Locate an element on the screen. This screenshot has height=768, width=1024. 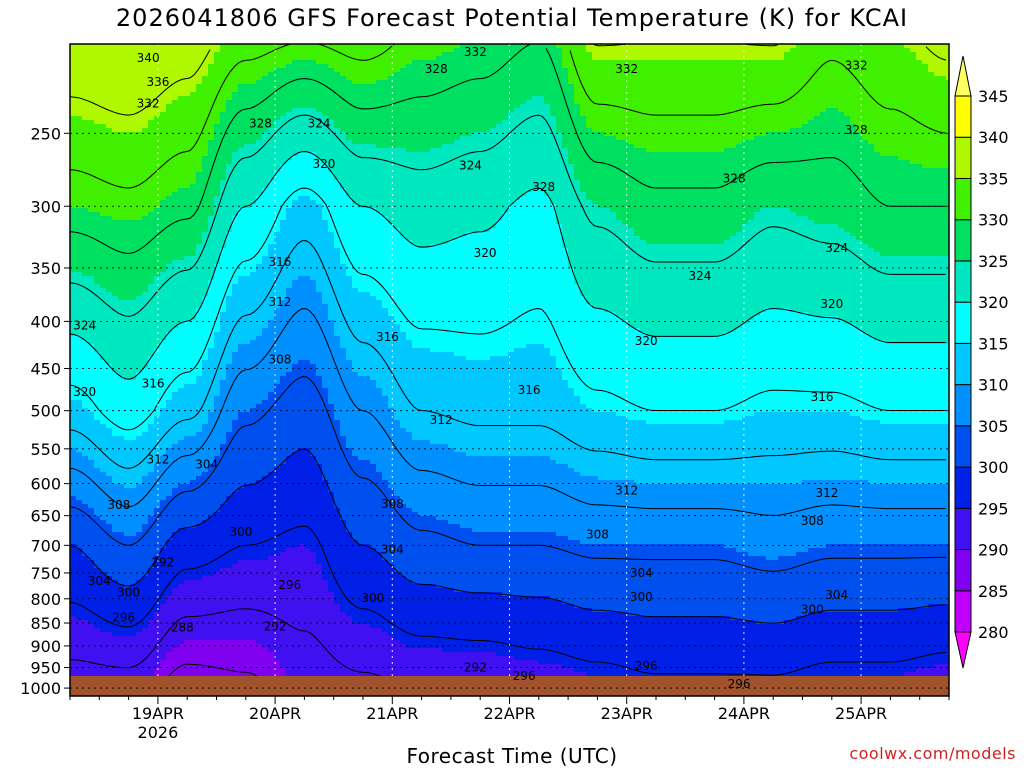
contour-label: 296 is located at coordinates (123, 617).